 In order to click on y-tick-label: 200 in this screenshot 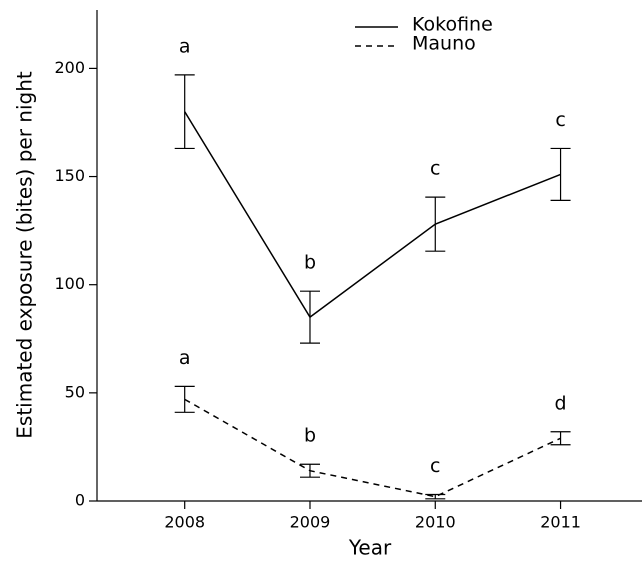, I will do `click(69, 67)`.